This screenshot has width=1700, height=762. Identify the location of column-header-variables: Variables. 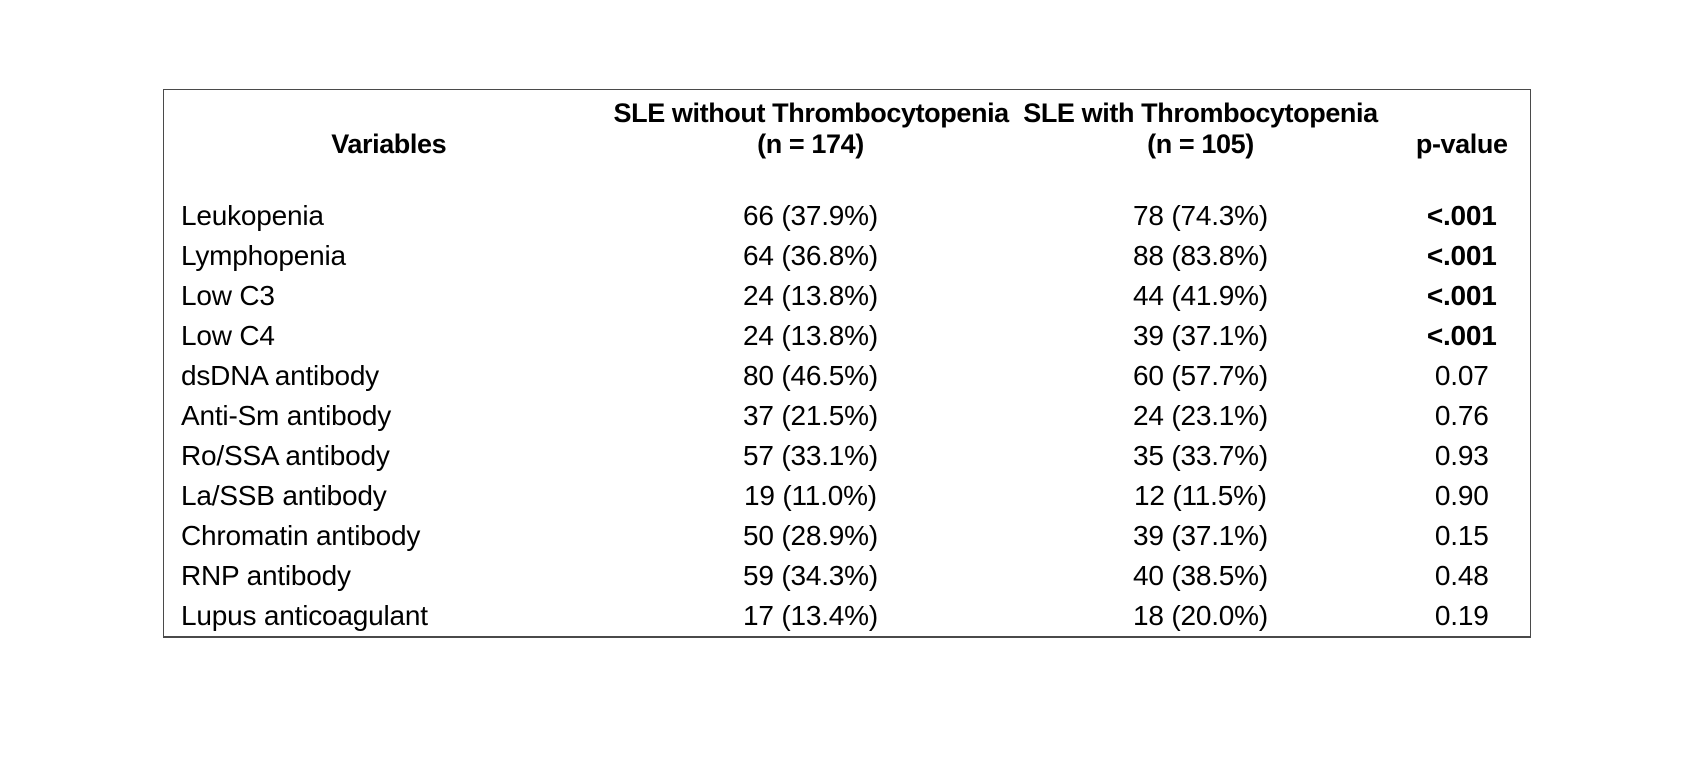
(389, 125).